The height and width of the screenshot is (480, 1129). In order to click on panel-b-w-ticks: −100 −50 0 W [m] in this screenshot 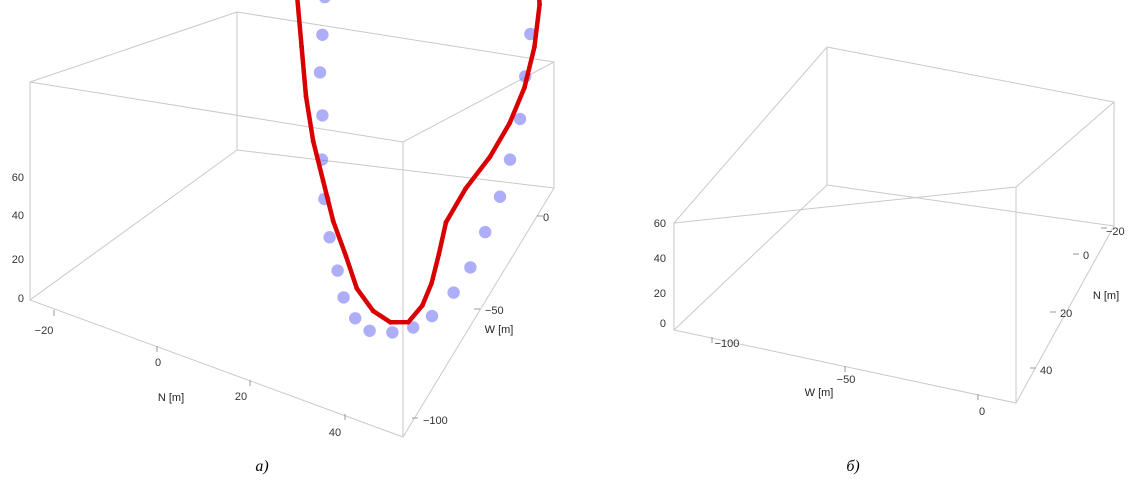, I will do `click(848, 377)`.